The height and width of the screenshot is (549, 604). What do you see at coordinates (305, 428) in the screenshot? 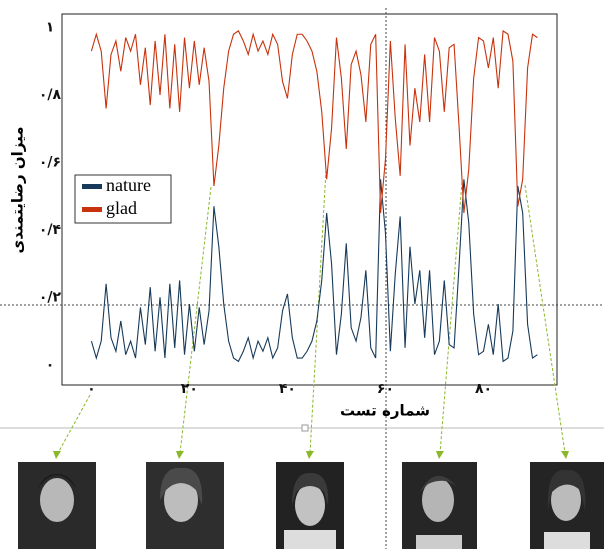
I see `handle` at bounding box center [305, 428].